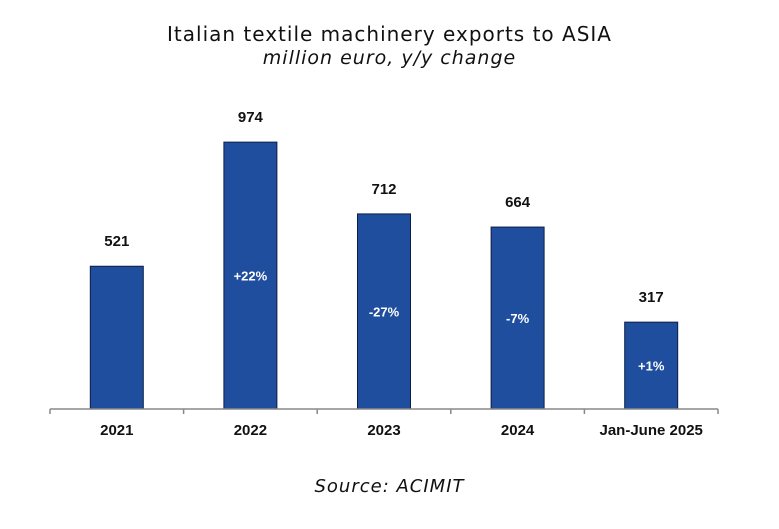 This screenshot has width=779, height=529. I want to click on data-label: 664, so click(518, 202).